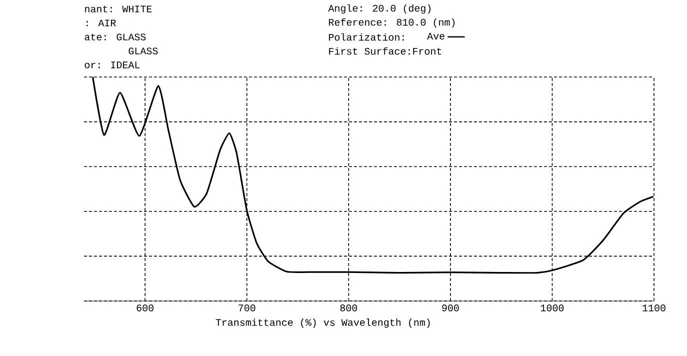 This screenshot has height=356, width=687. I want to click on x-axis-title: Transmittance (%) vs Wavelength (nm), so click(323, 323).